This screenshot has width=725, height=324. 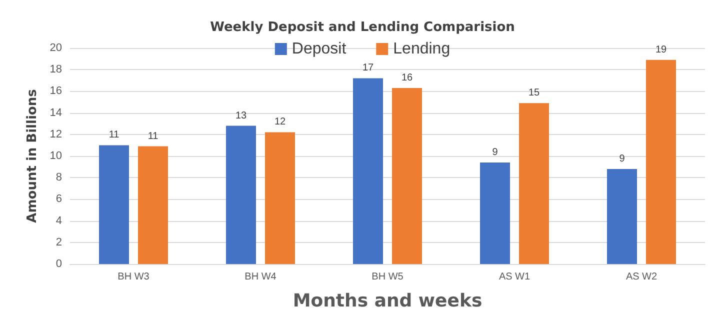 What do you see at coordinates (56, 48) in the screenshot?
I see `y-tick-label: 20` at bounding box center [56, 48].